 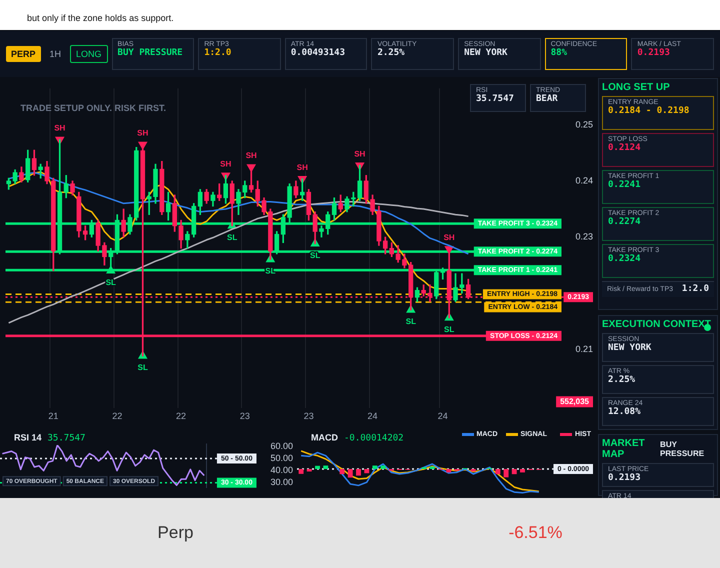 I want to click on chart-subtitle: -0.00014202, so click(x=374, y=438).